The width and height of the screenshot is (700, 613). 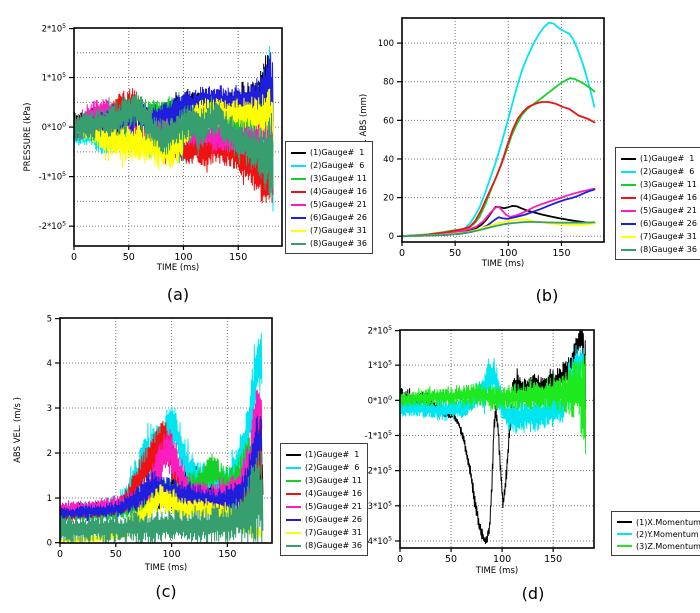 What do you see at coordinates (332, 467) in the screenshot?
I see `legend-label: (2)Gauge# 6` at bounding box center [332, 467].